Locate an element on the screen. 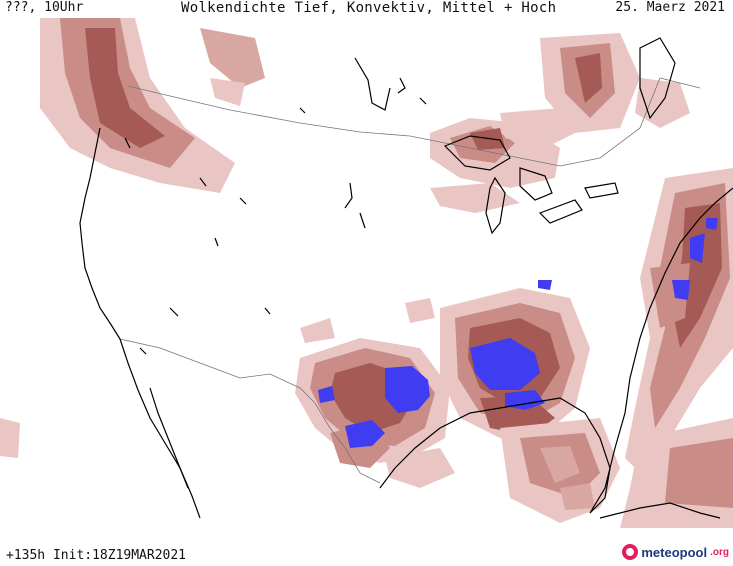 The height and width of the screenshot is (566, 733). us-canada-border is located at coordinates (284, 114).